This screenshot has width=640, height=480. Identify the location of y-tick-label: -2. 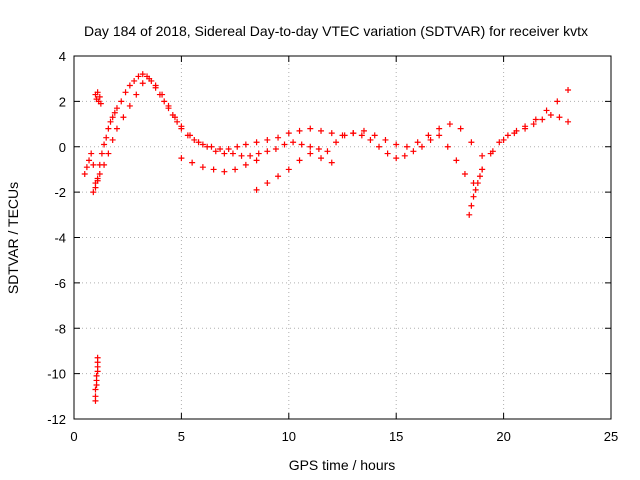
(60, 192).